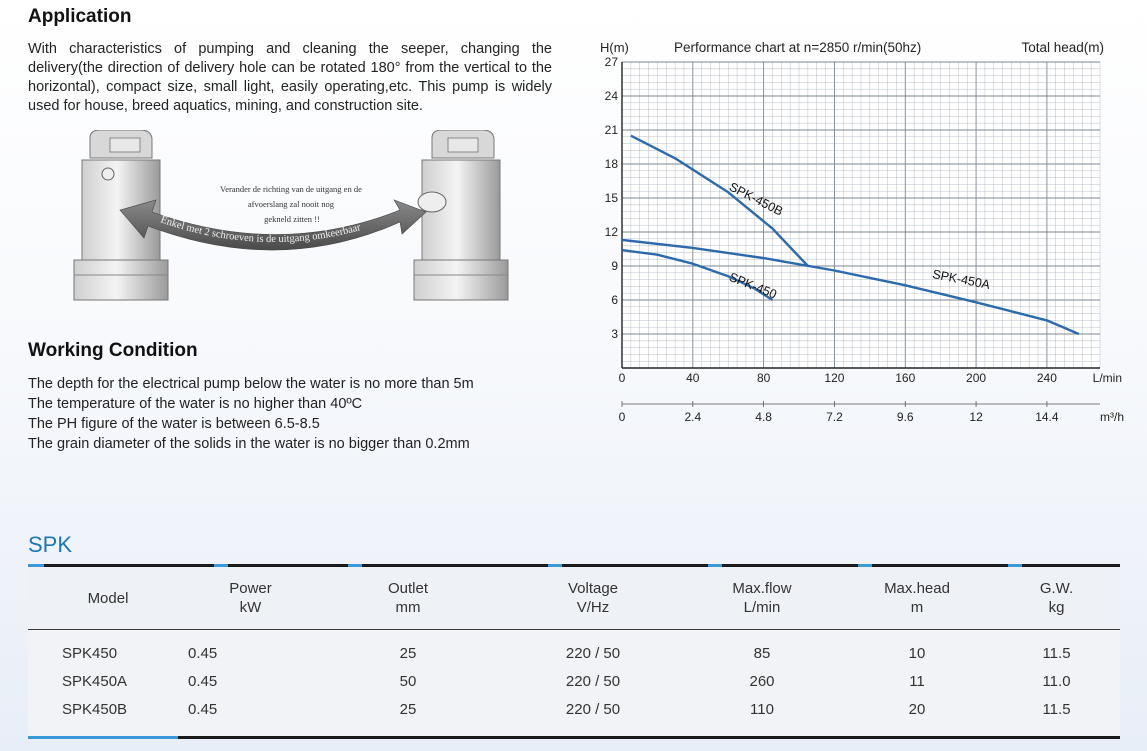 The image size is (1147, 751). What do you see at coordinates (905, 417) in the screenshot?
I see `x2-tick-label: 9.6` at bounding box center [905, 417].